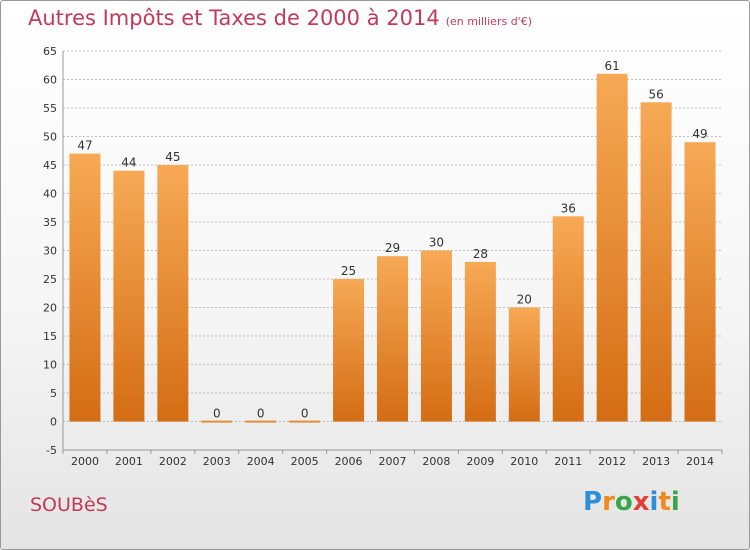 The height and width of the screenshot is (550, 750). I want to click on proxiti-logo: Proxiti, so click(631, 502).